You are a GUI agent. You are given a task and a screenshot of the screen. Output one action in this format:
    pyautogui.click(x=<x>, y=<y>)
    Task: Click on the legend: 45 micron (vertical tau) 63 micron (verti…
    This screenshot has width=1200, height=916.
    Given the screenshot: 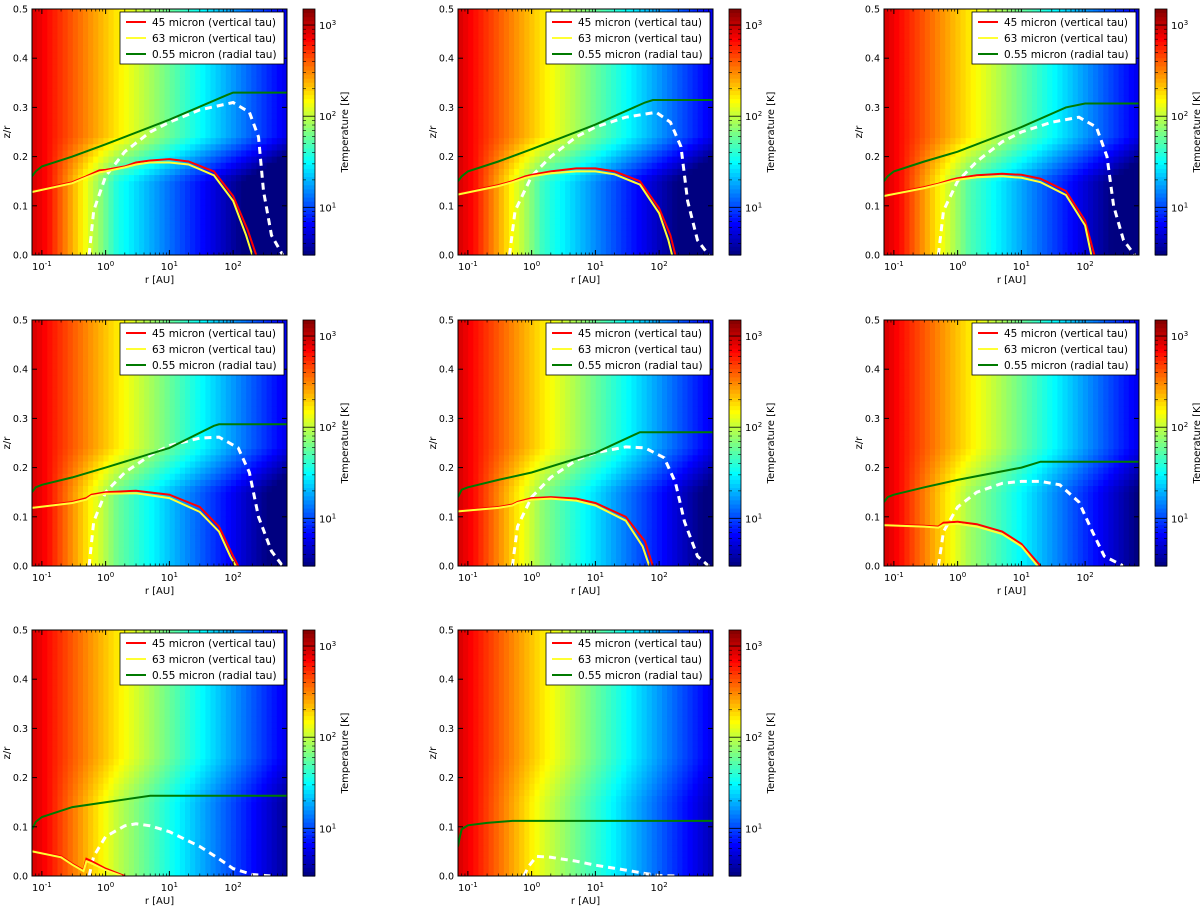 What is the action you would take?
    pyautogui.click(x=628, y=659)
    